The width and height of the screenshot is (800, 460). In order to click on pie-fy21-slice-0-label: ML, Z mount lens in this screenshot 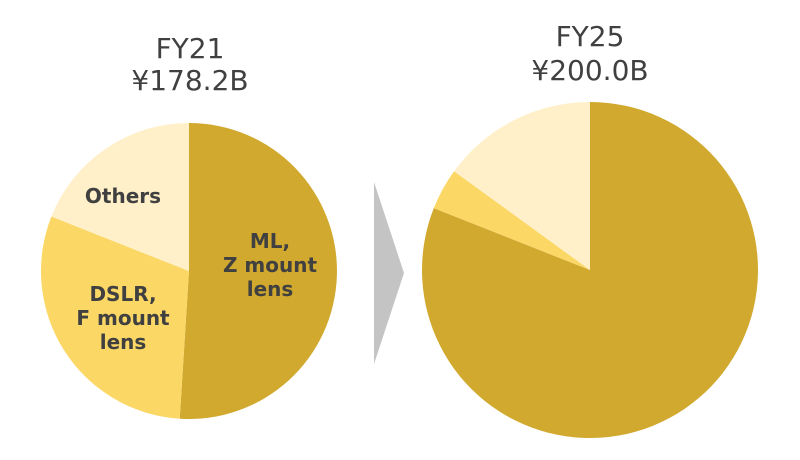, I will do `click(270, 265)`.